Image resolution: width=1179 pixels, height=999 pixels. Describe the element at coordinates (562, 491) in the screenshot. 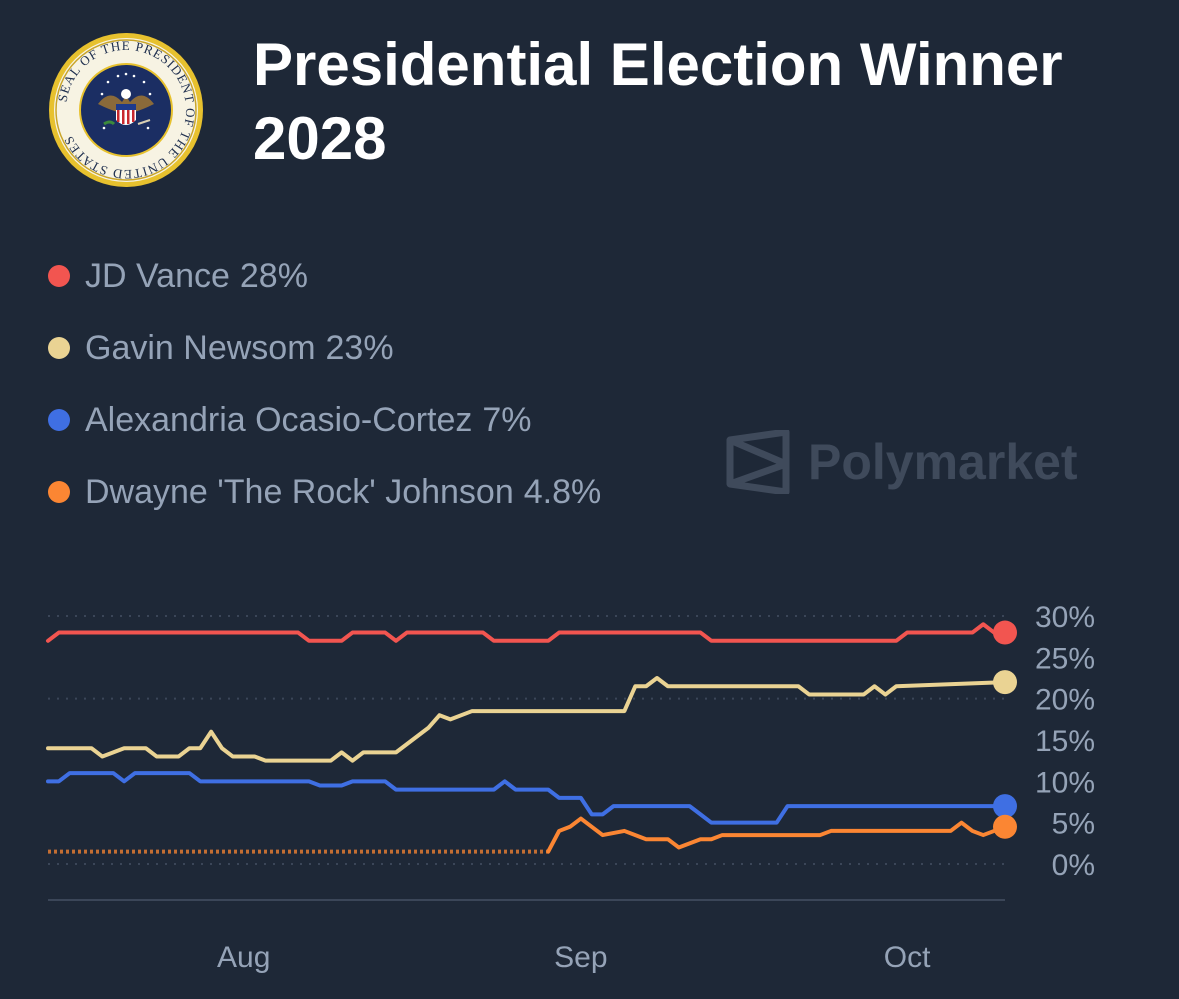

I see `legend-value: 4.8%` at that location.